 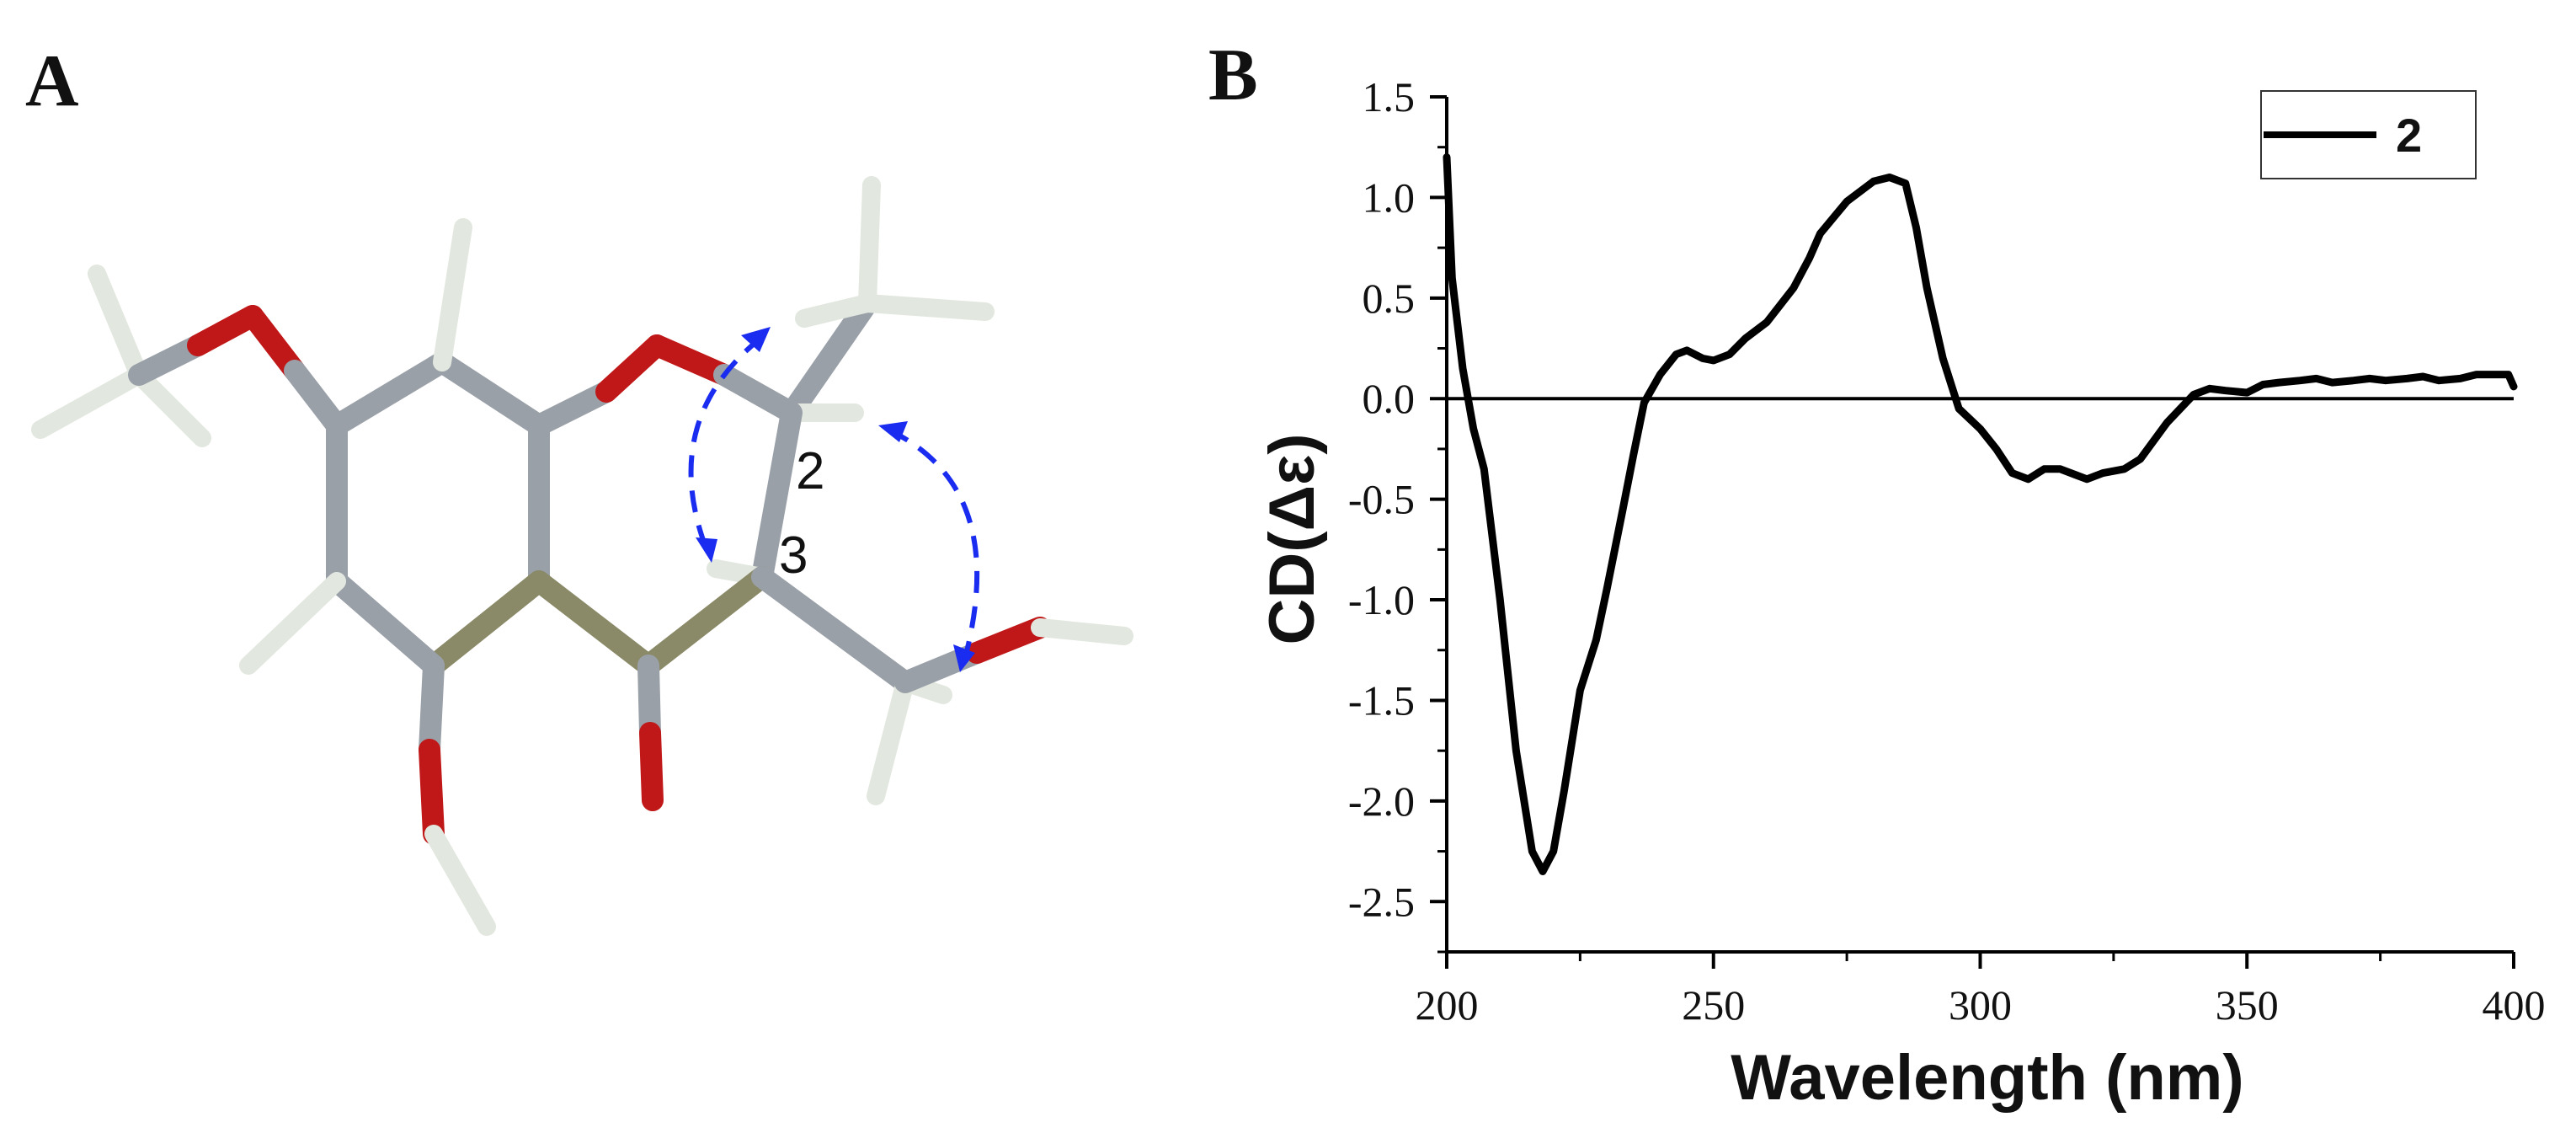 I want to click on noe-arrow-h2-h3, so click(x=726, y=443).